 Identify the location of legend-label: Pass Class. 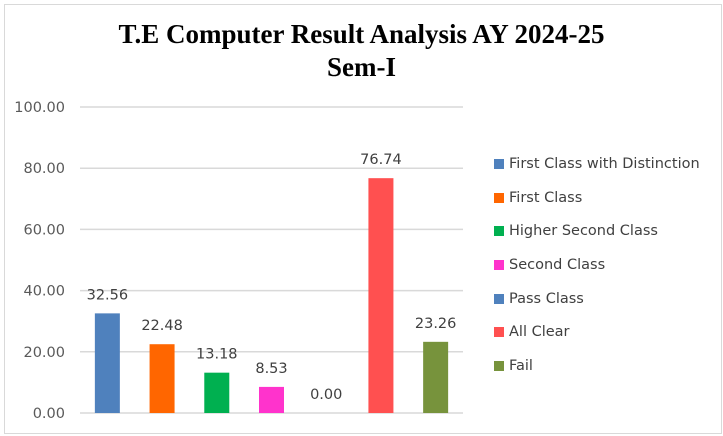
(546, 298).